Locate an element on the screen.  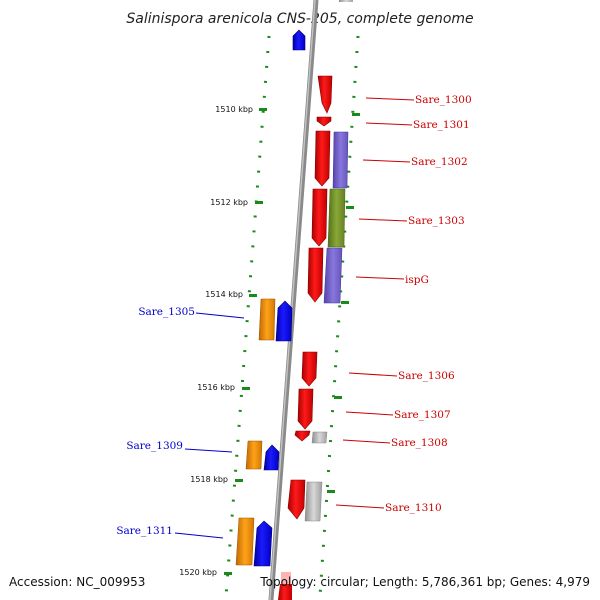
partial-gray-feature-top is located at coordinates (346, 1).